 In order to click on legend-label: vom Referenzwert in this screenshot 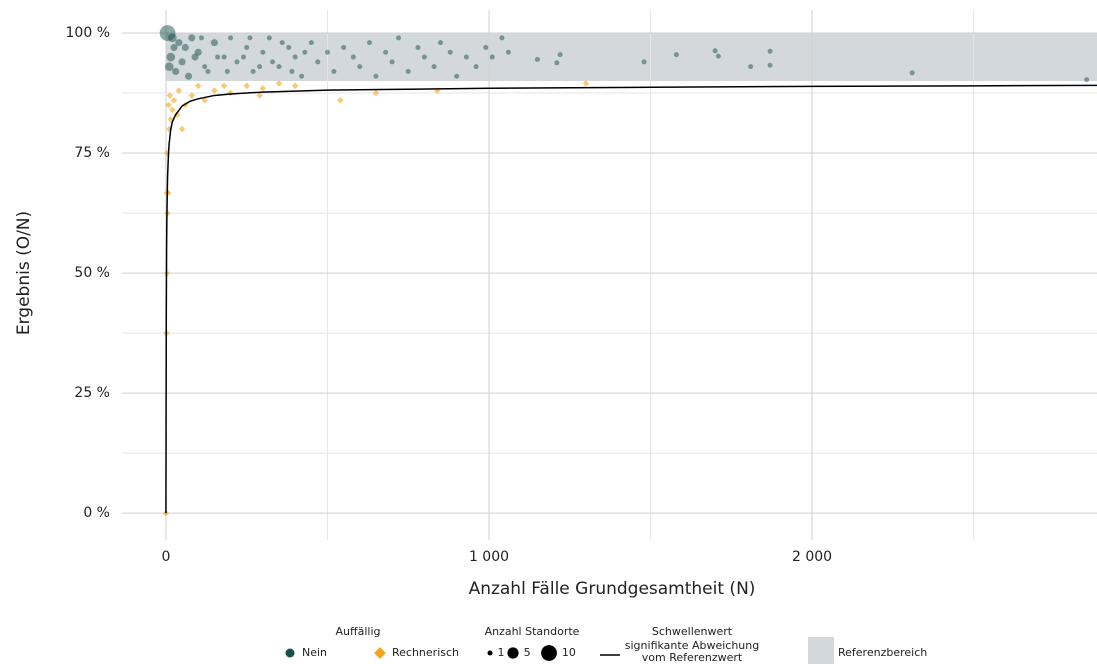, I will do `click(692, 657)`.